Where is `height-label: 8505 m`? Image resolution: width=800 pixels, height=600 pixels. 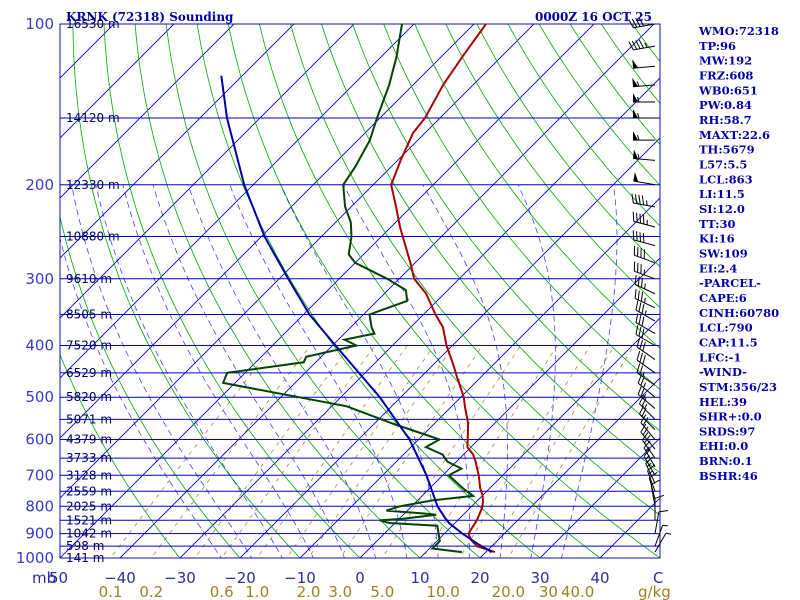
height-label: 8505 m is located at coordinates (89, 315).